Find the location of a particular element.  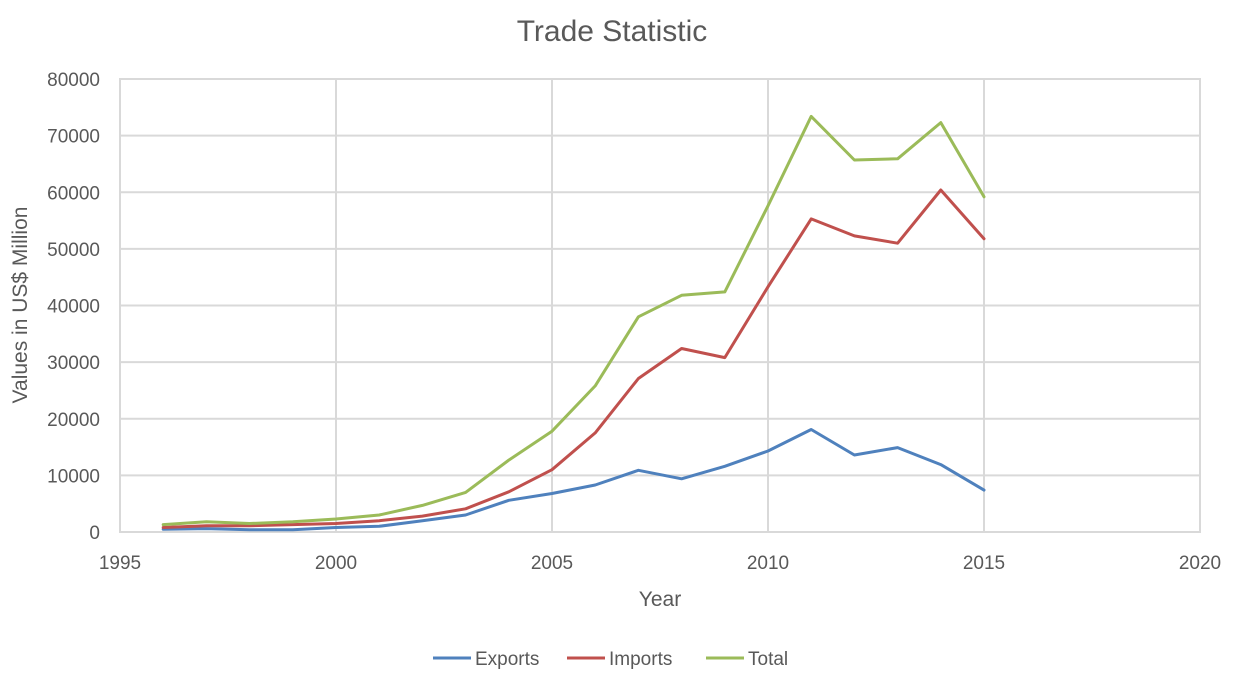

legend-item-exports: Exports is located at coordinates (486, 659).